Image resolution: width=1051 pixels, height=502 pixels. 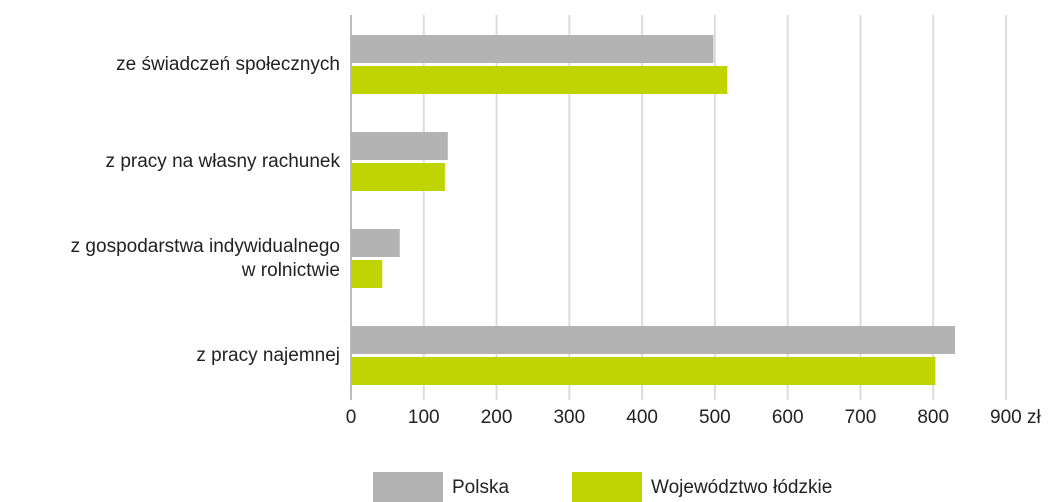 I want to click on x-tick-label: 600, so click(x=788, y=417).